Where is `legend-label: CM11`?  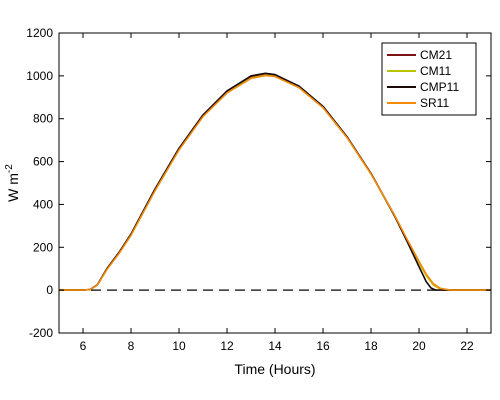
legend-label: CM11 is located at coordinates (435, 71).